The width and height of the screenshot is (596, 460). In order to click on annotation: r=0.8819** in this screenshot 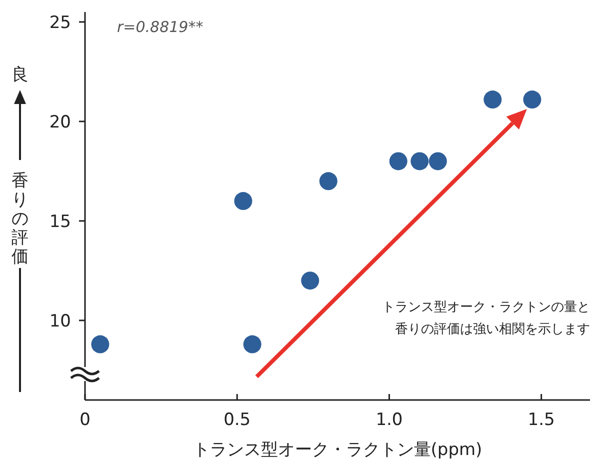, I will do `click(160, 27)`.